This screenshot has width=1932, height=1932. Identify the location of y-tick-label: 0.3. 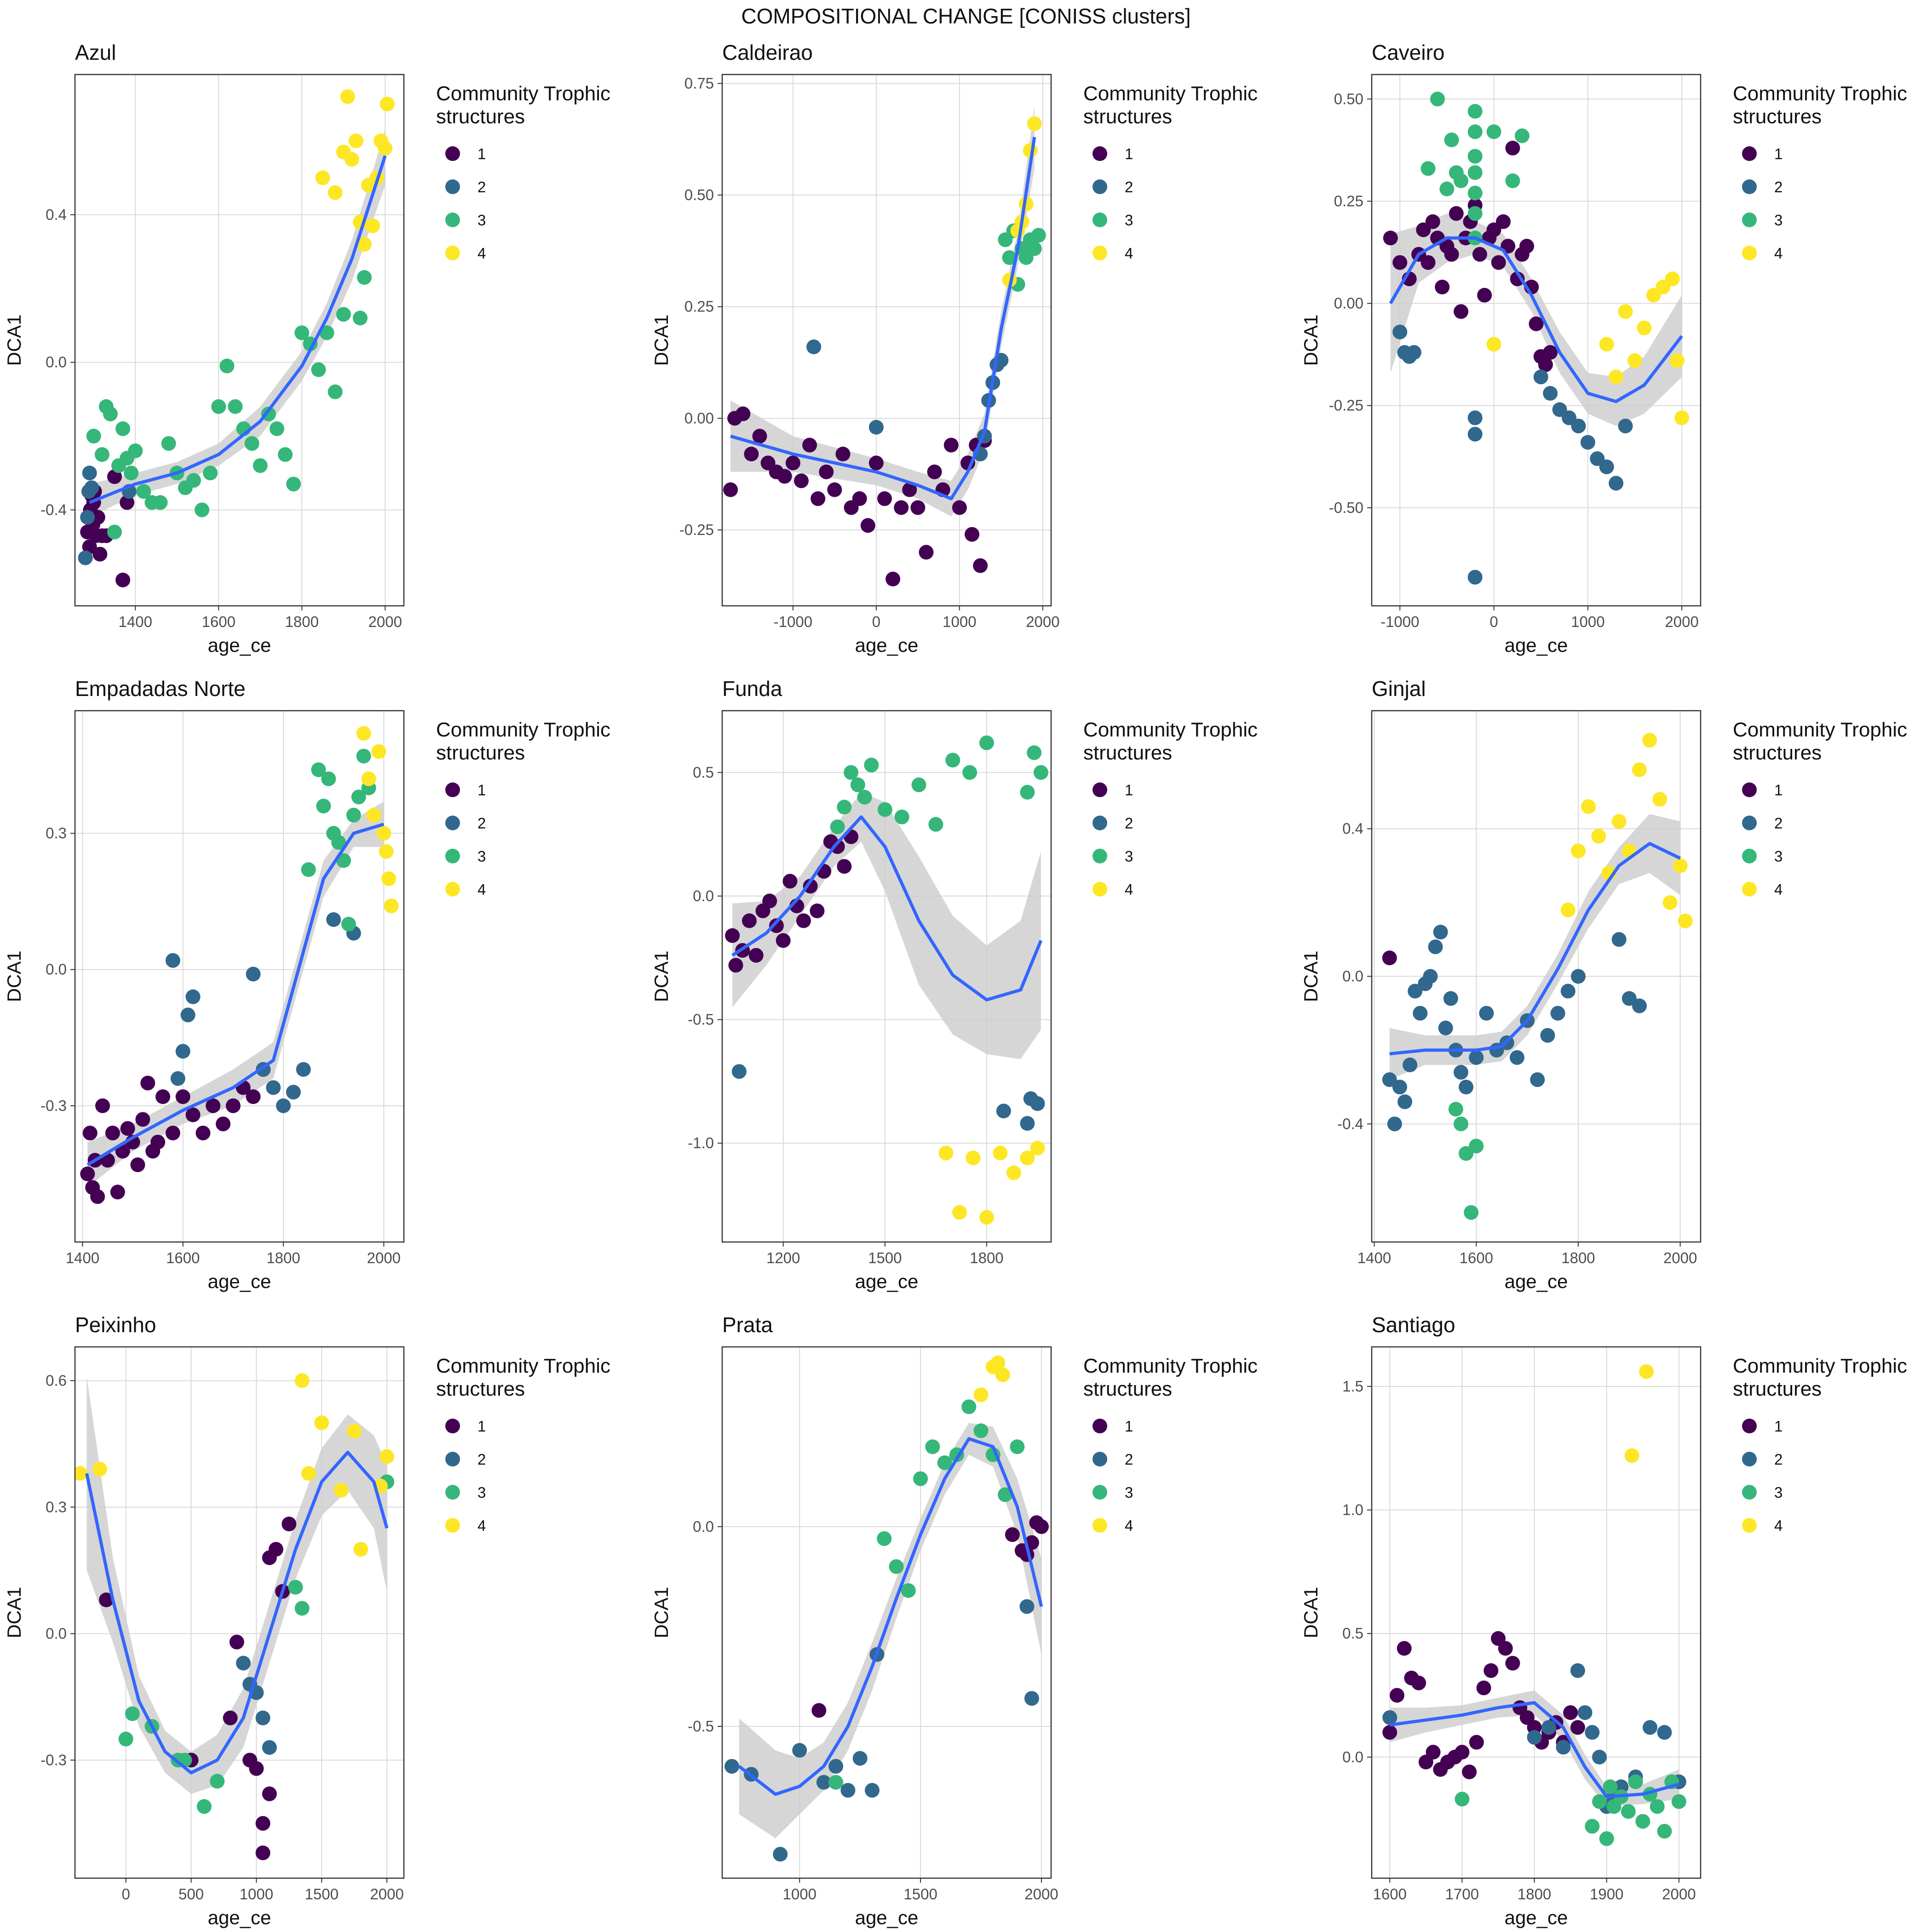
(56, 1506).